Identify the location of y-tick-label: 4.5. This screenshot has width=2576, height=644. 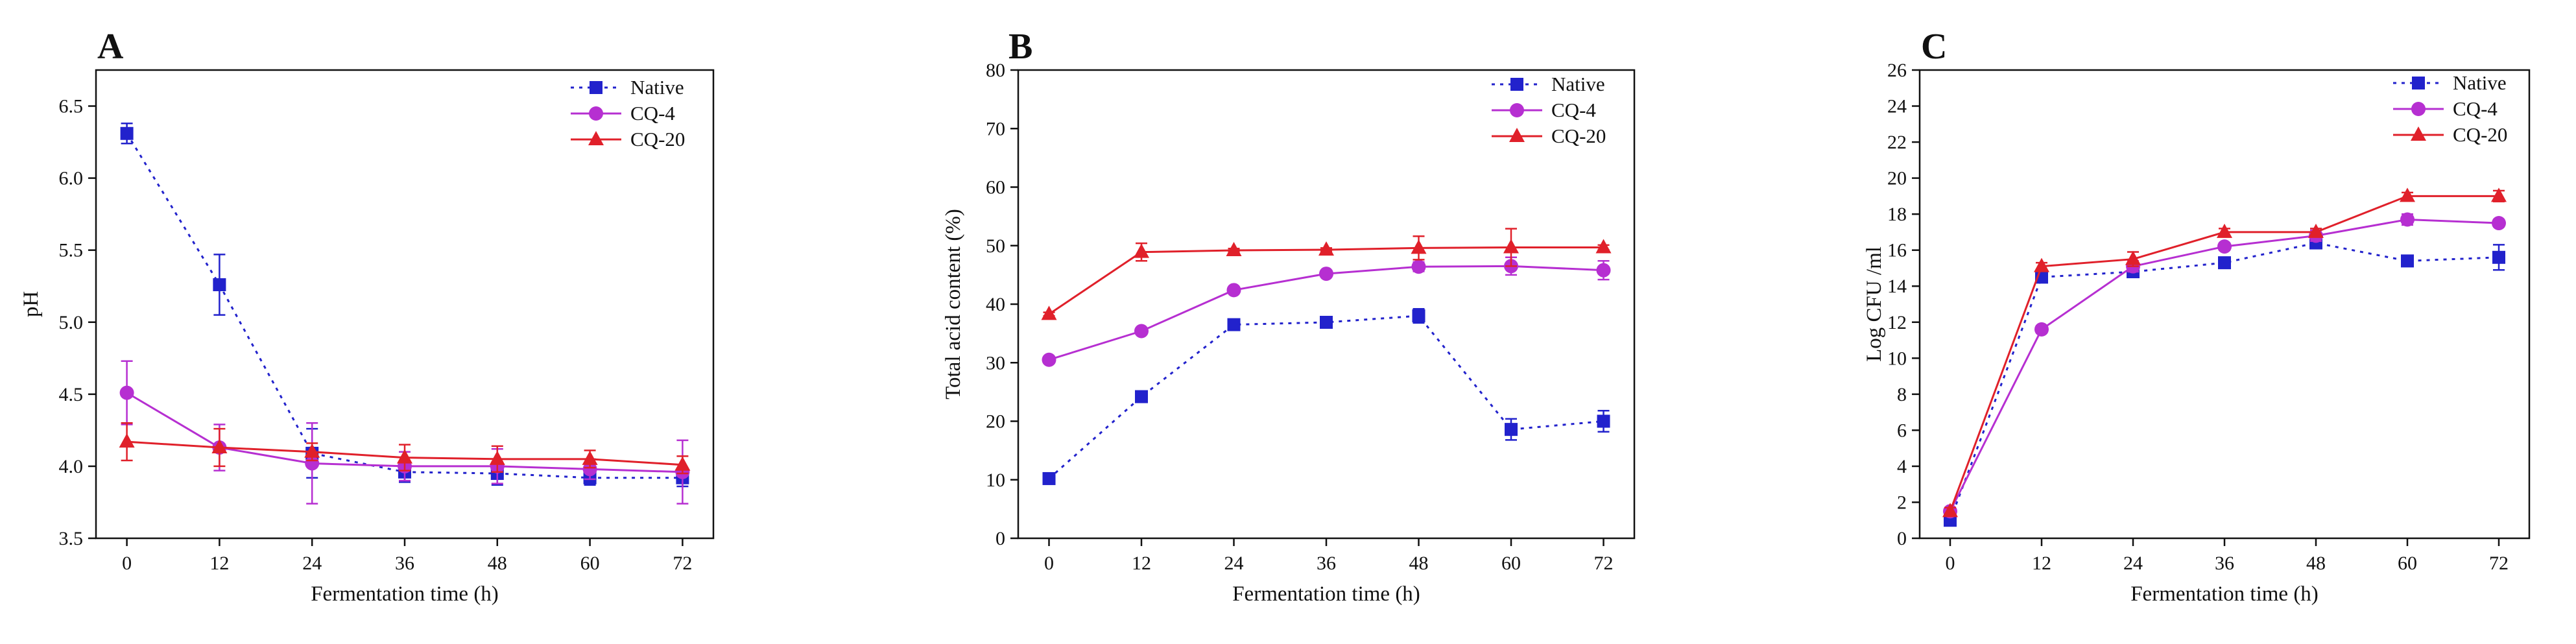
(71, 395).